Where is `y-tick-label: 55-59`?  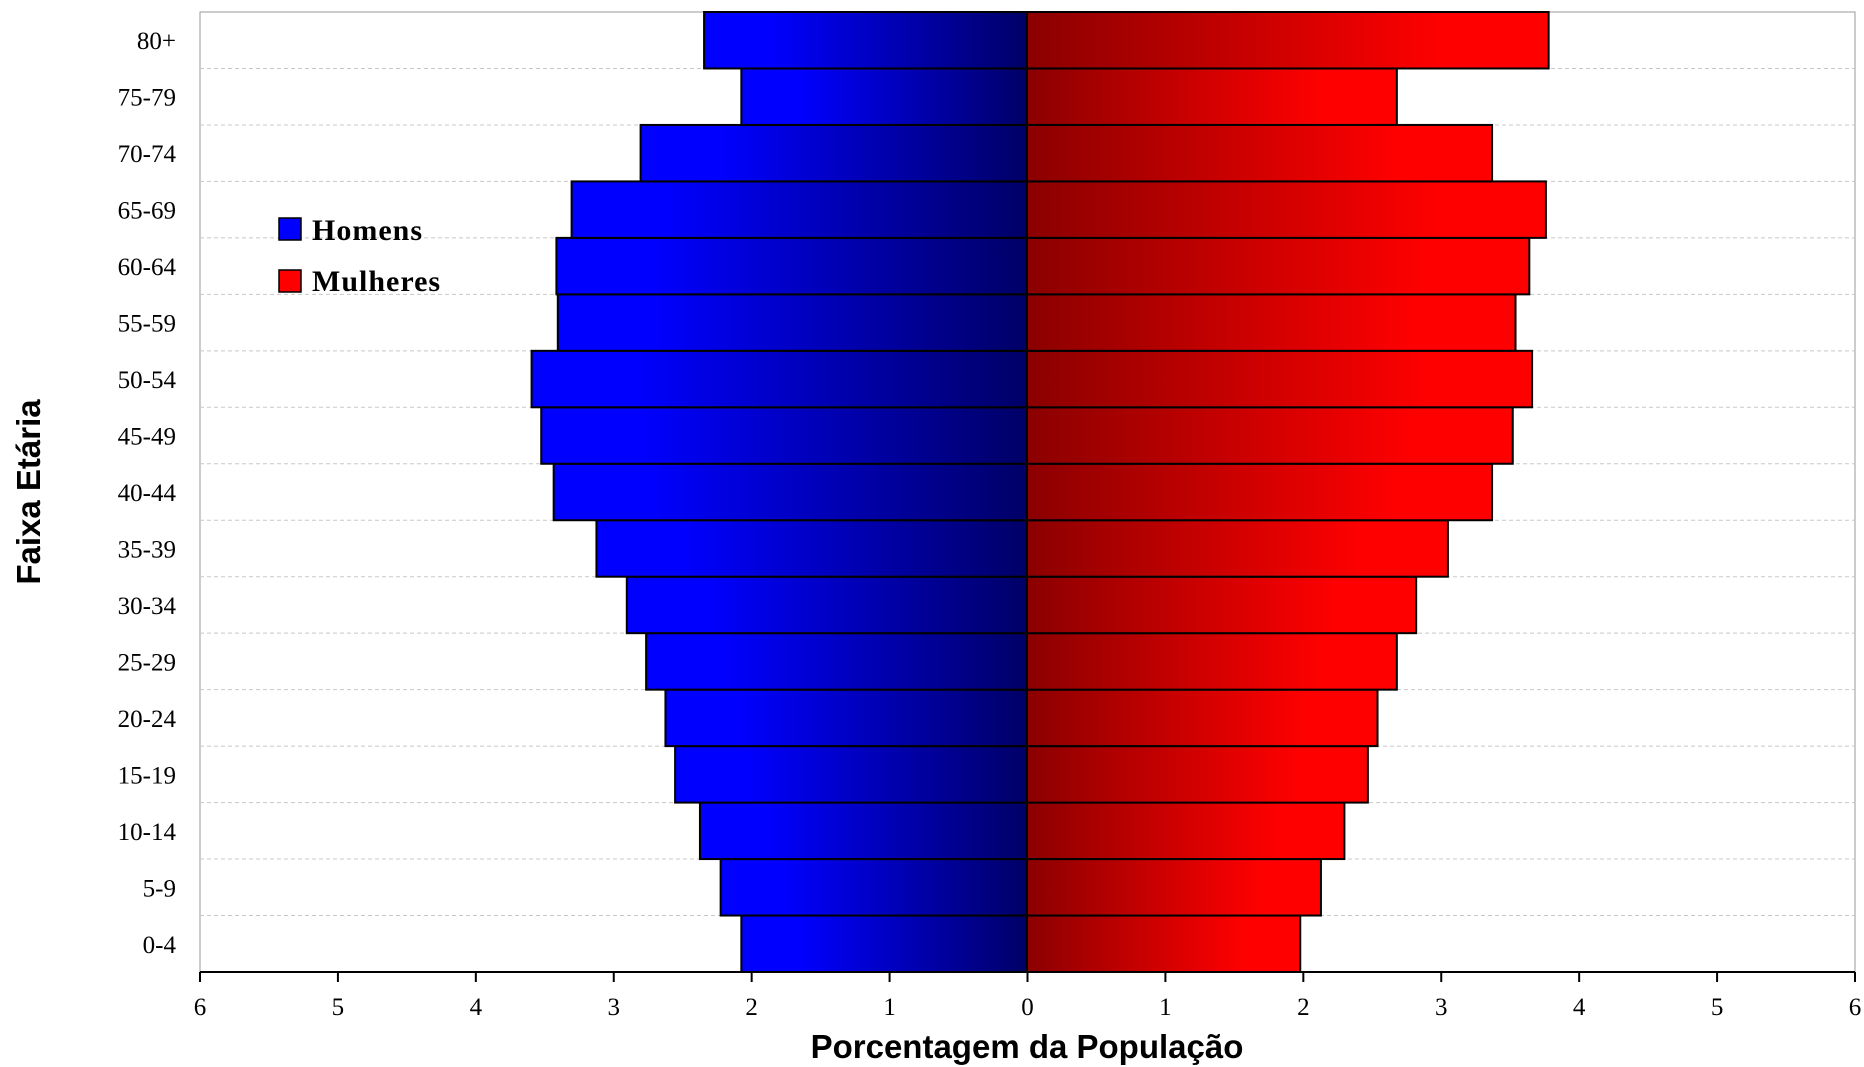 y-tick-label: 55-59 is located at coordinates (147, 324).